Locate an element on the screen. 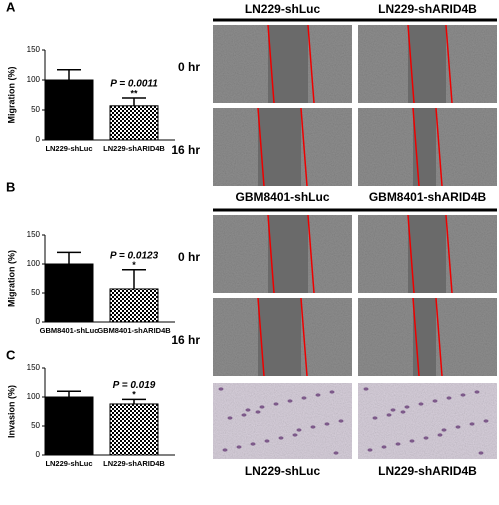 The height and width of the screenshot is (505, 499). p-value: P = 0.019 is located at coordinates (134, 385).